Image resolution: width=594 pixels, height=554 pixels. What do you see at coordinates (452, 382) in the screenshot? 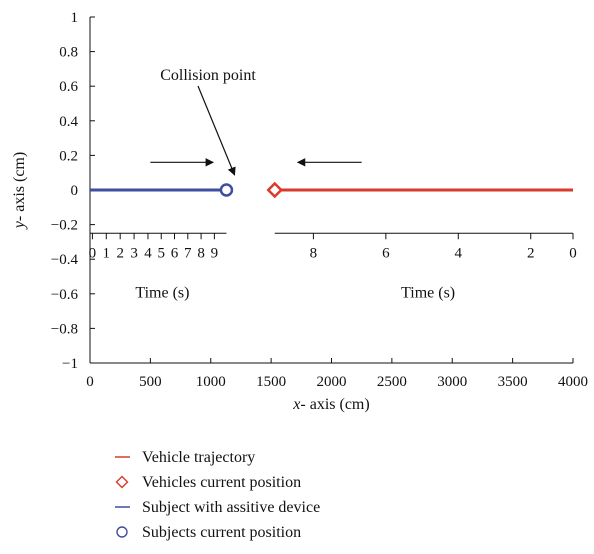
I see `x-tick-label: 3000` at bounding box center [452, 382].